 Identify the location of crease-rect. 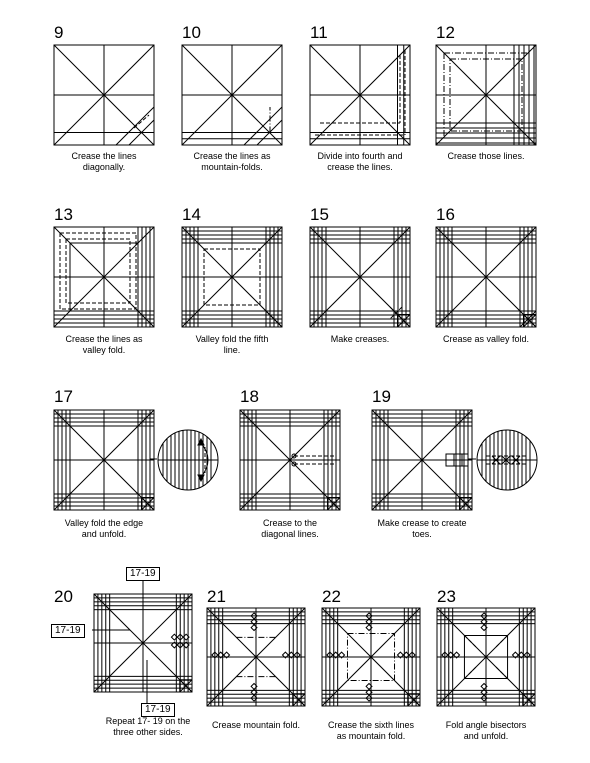
(485, 656).